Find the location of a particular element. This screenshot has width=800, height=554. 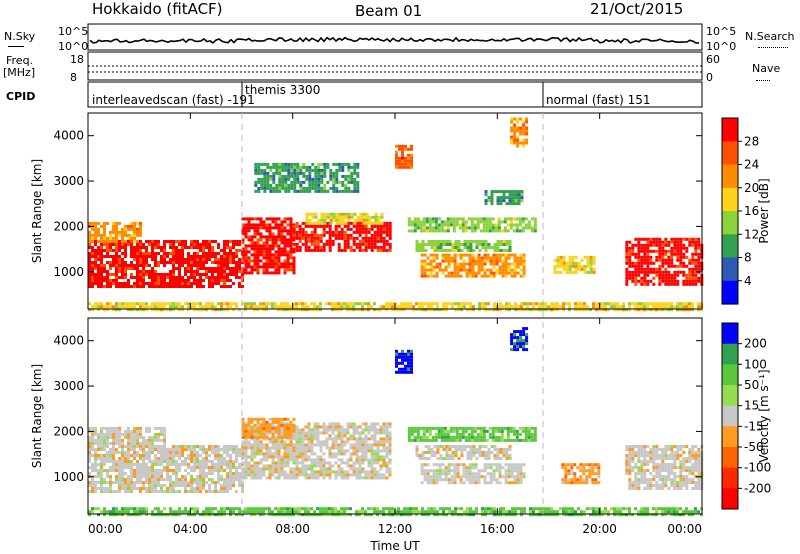

velocity-colorbar-label-2: 50 is located at coordinates (751, 385).